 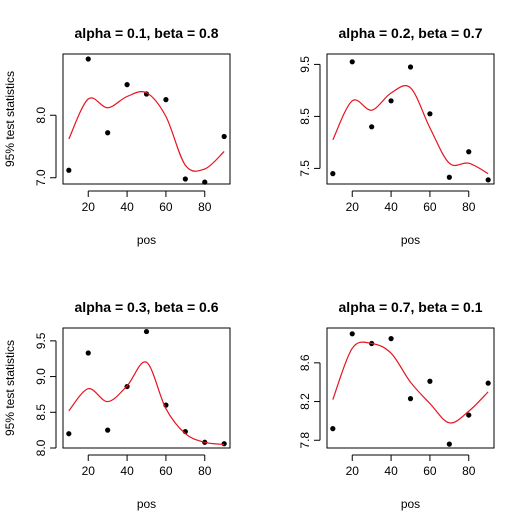 What do you see at coordinates (305, 401) in the screenshot?
I see `y-tick-label: 8.2` at bounding box center [305, 401].